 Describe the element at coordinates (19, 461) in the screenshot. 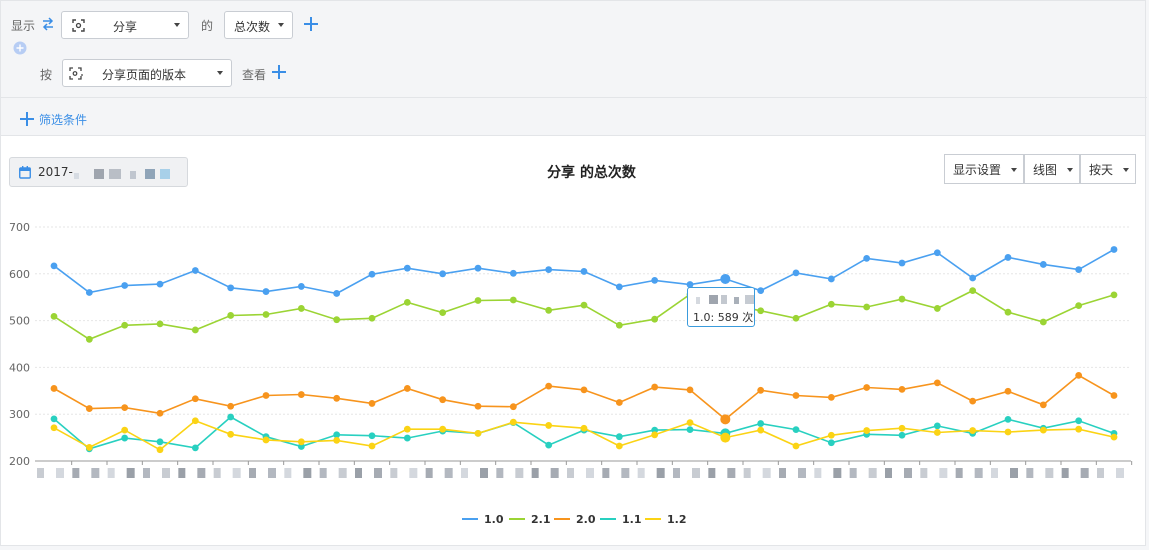

I see `y-tick-label: 200` at that location.